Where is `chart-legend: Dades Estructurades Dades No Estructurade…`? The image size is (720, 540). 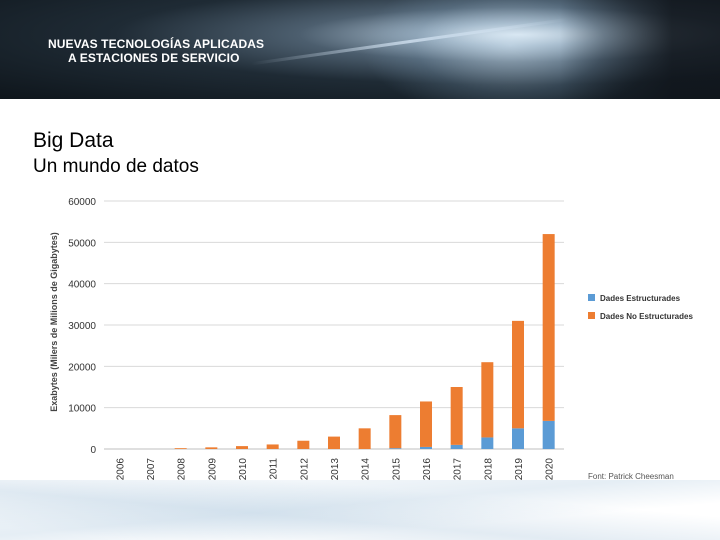
chart-legend: Dades Estructurades Dades No Estructurade… is located at coordinates (640, 307).